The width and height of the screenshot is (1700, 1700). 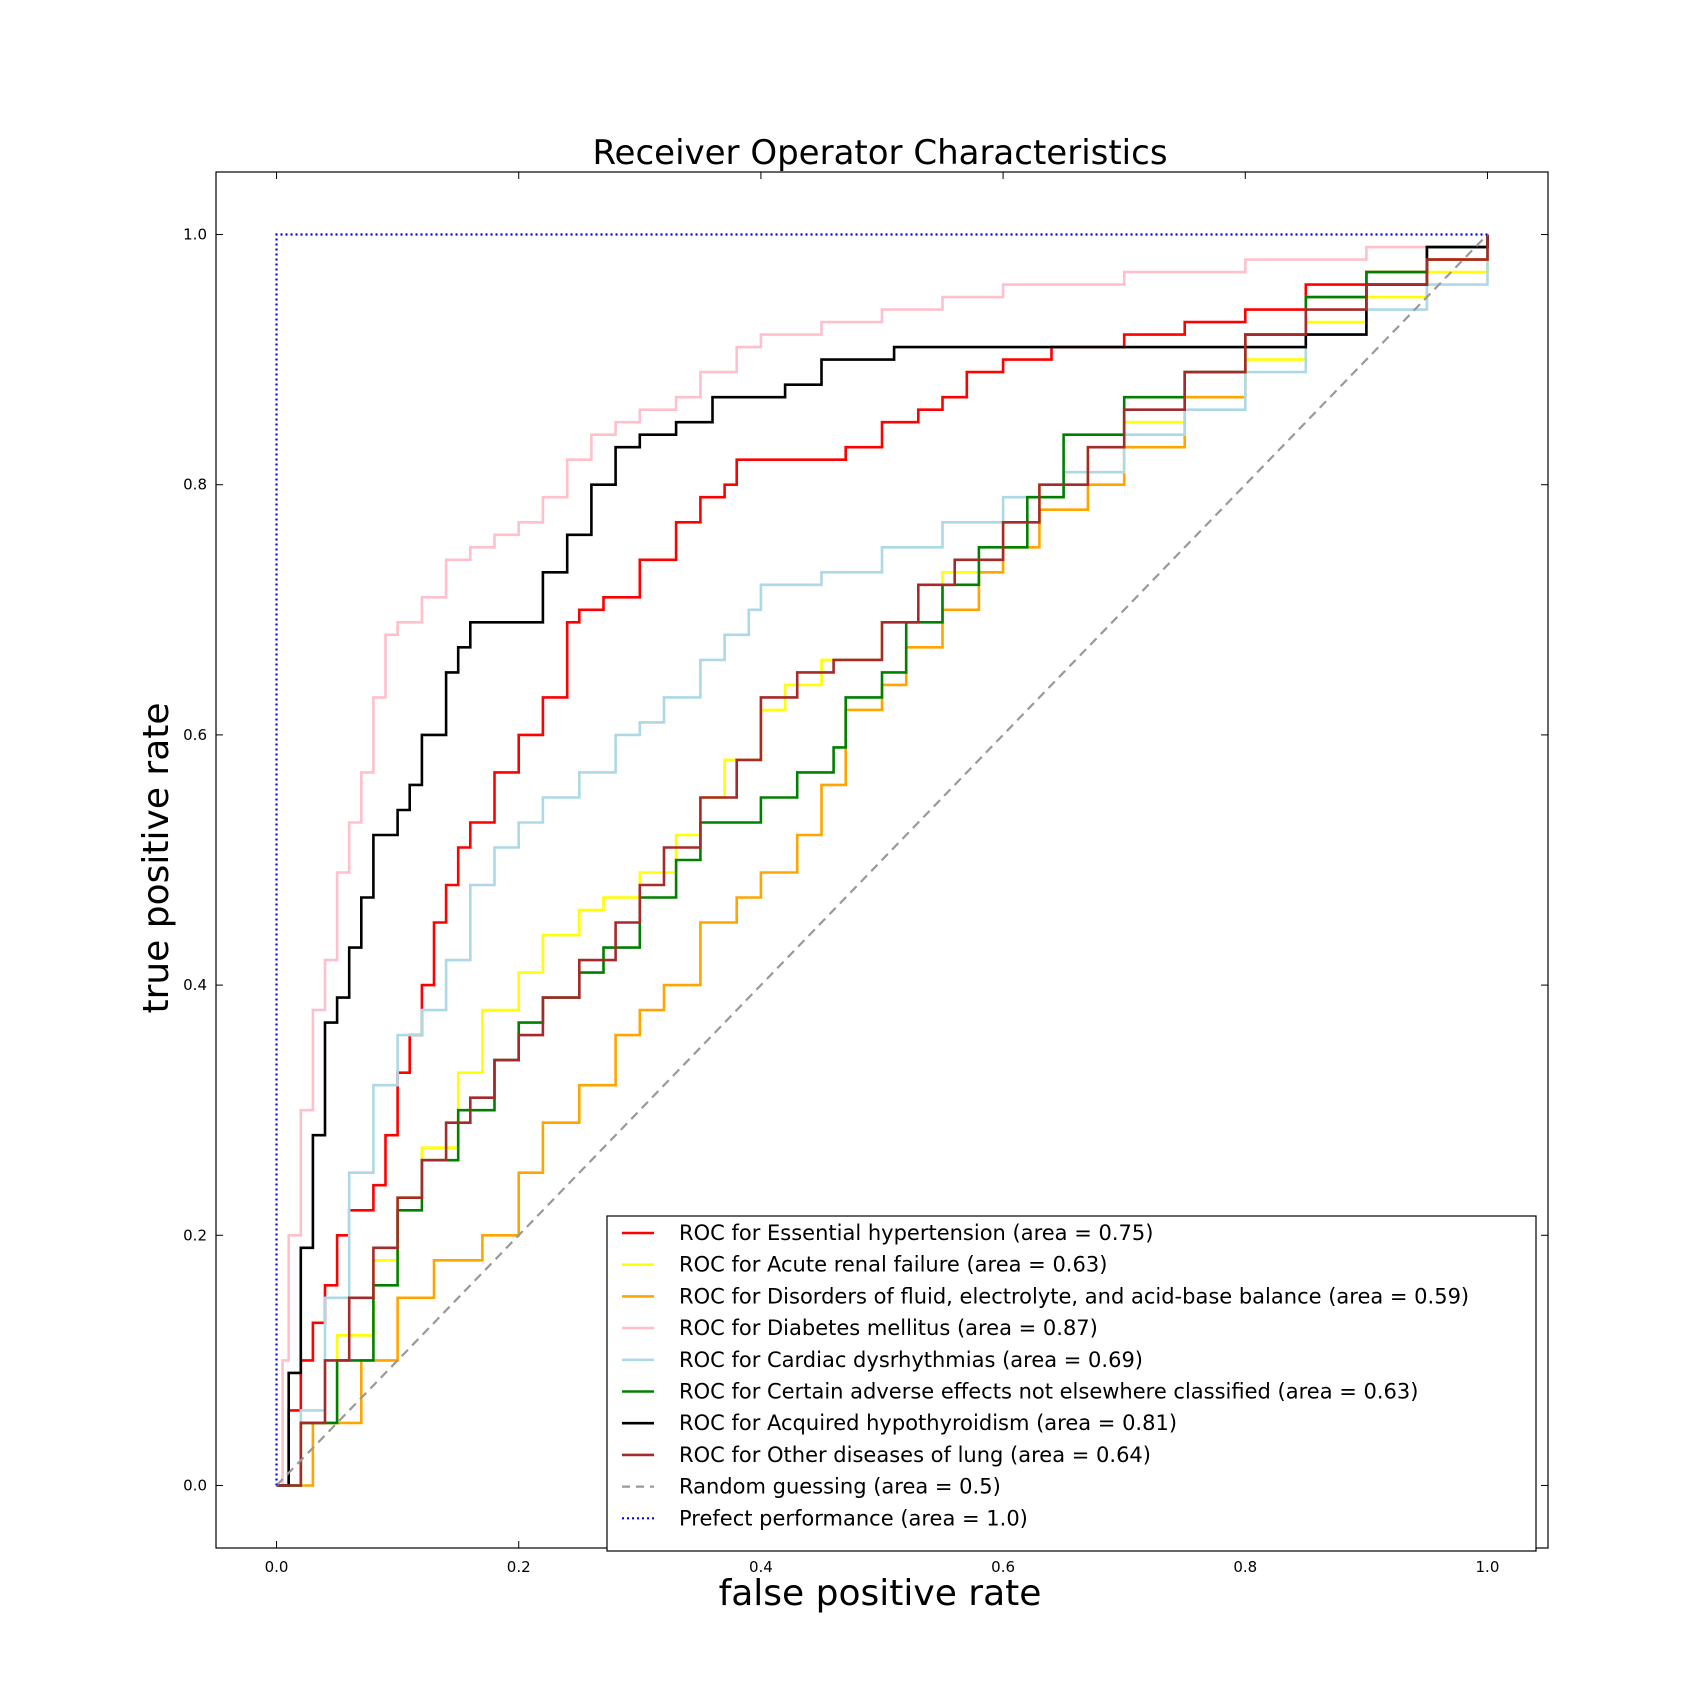 I want to click on x-tick-label: 0.8, so click(x=1245, y=1567).